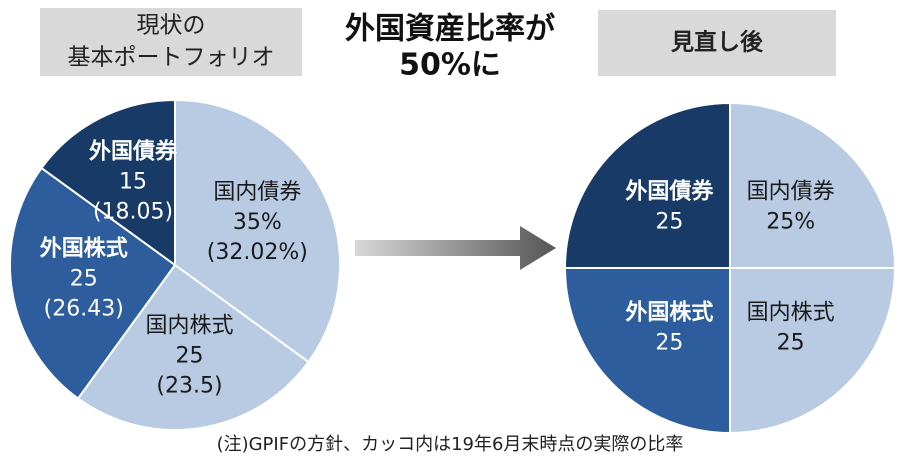 Image resolution: width=900 pixels, height=465 pixels. Describe the element at coordinates (189, 385) in the screenshot. I see `actual-label: (23.5)` at that location.